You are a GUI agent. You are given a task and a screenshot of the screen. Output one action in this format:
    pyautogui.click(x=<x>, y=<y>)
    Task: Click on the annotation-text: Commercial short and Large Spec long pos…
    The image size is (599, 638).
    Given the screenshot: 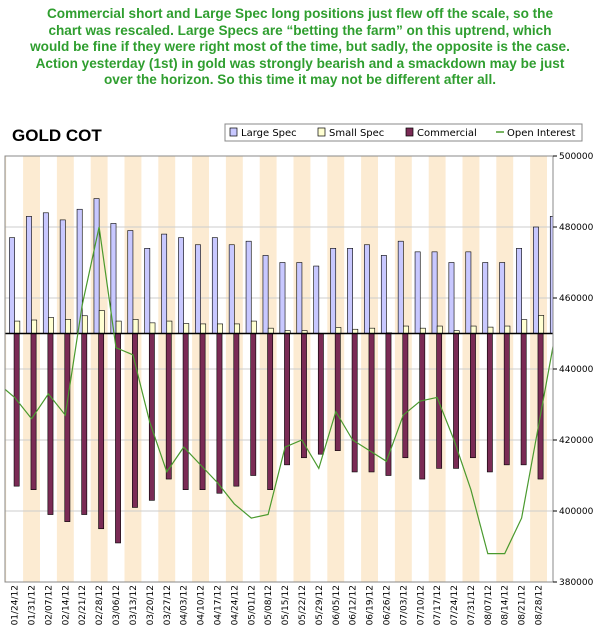 What is the action you would take?
    pyautogui.click(x=300, y=47)
    